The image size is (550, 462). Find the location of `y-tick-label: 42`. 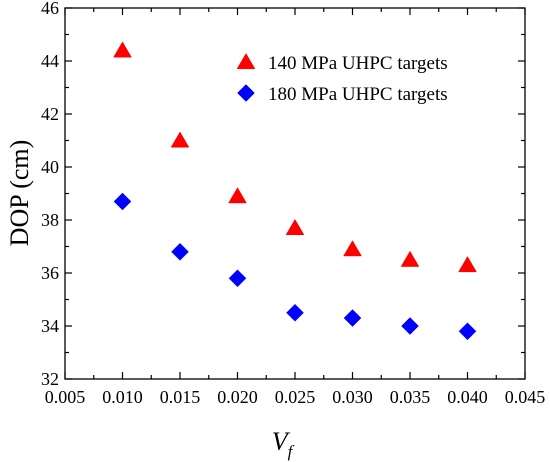

y-tick-label: 42 is located at coordinates (50, 114).